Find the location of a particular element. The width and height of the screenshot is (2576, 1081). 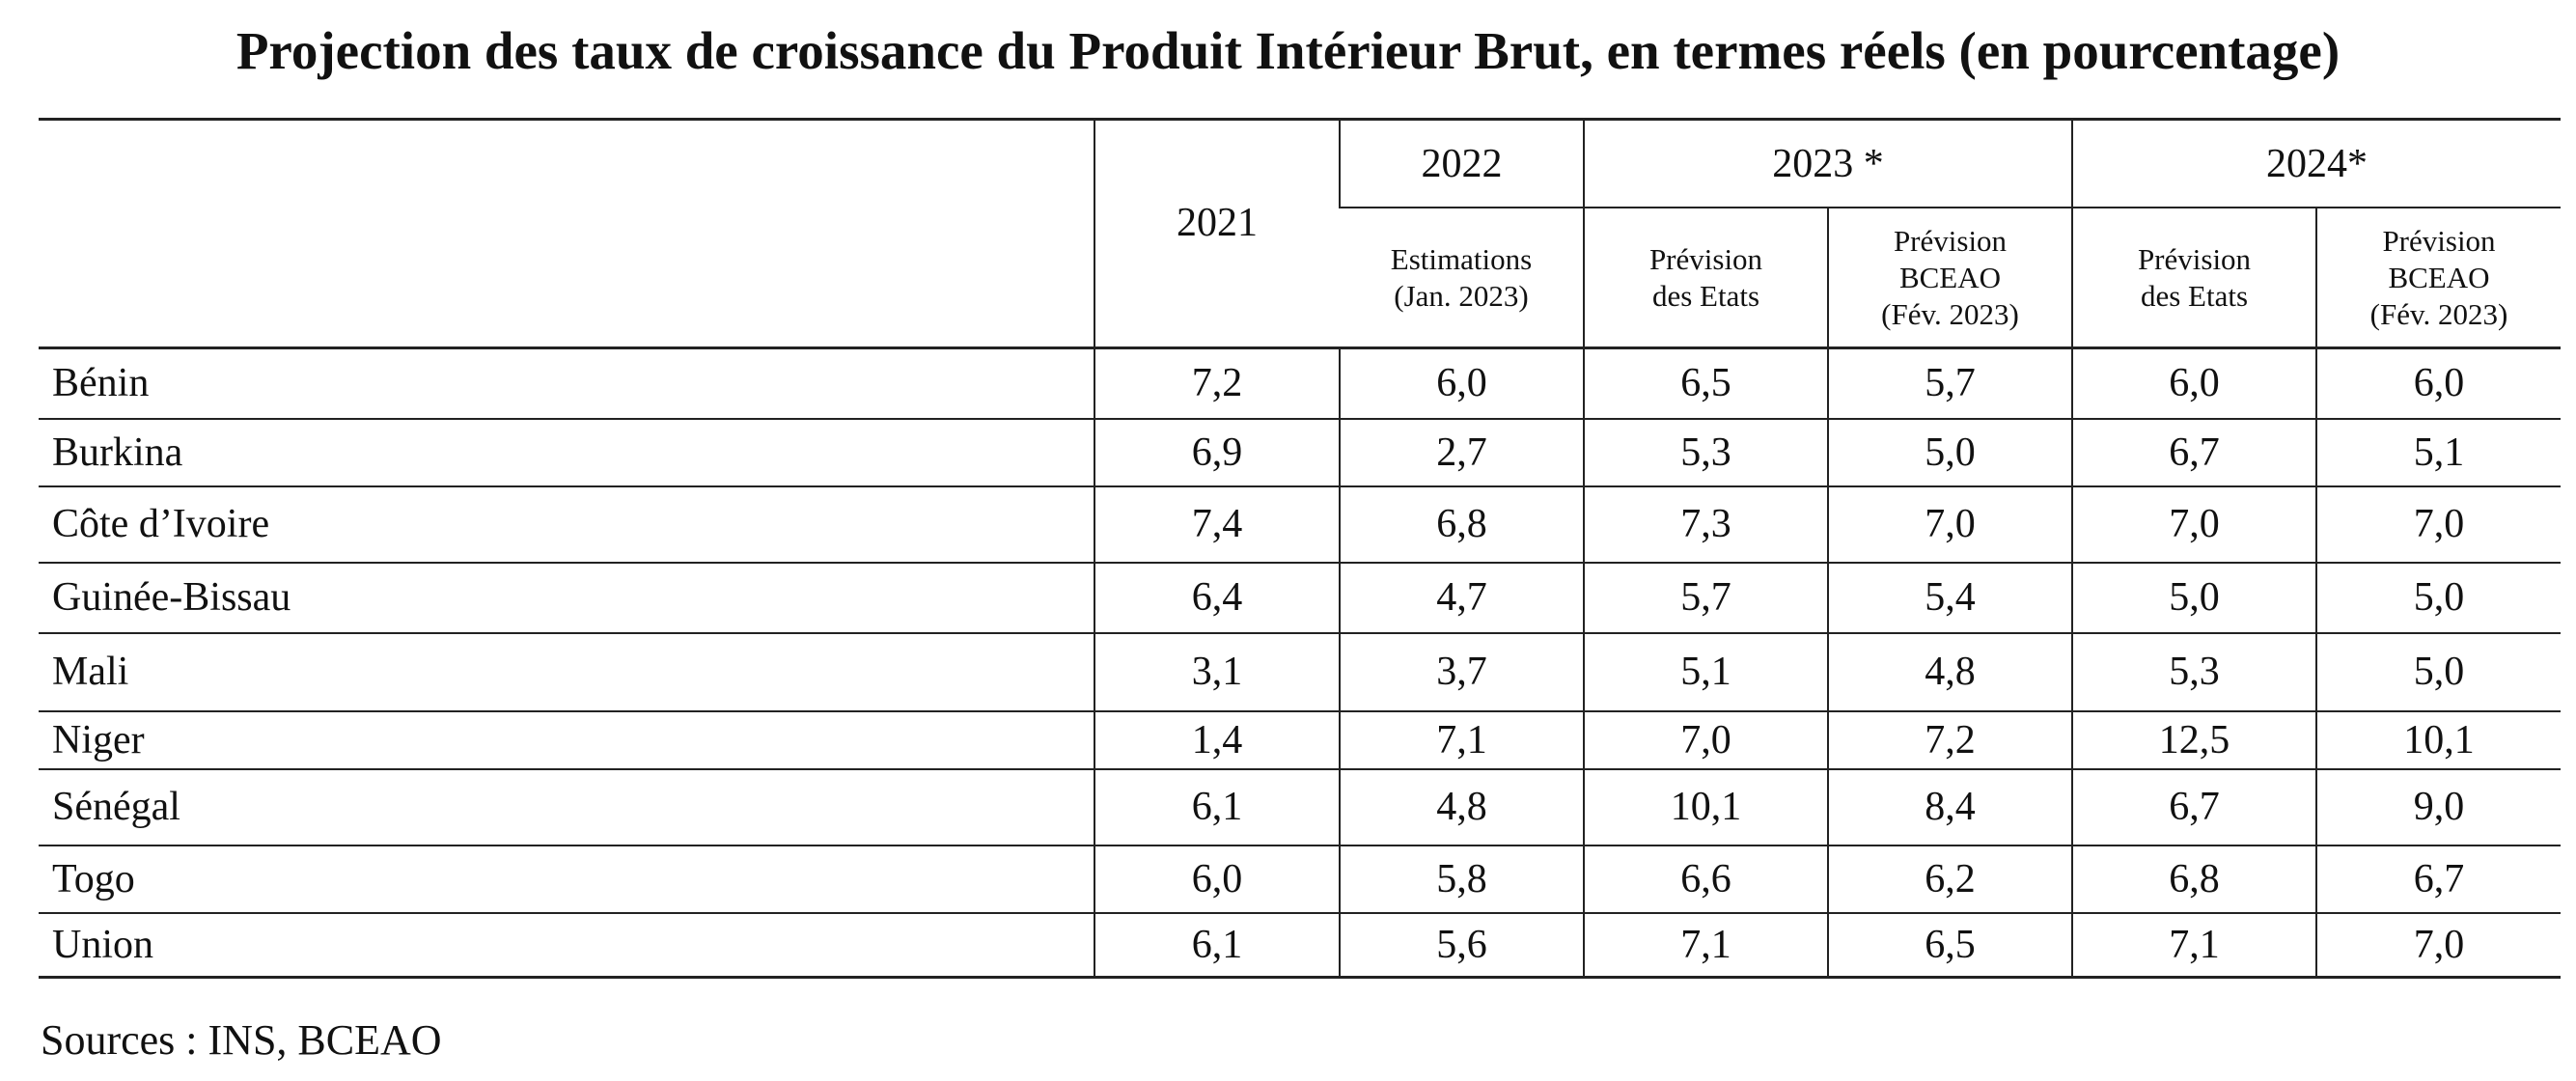

country-cell: Sénégal is located at coordinates (566, 806).